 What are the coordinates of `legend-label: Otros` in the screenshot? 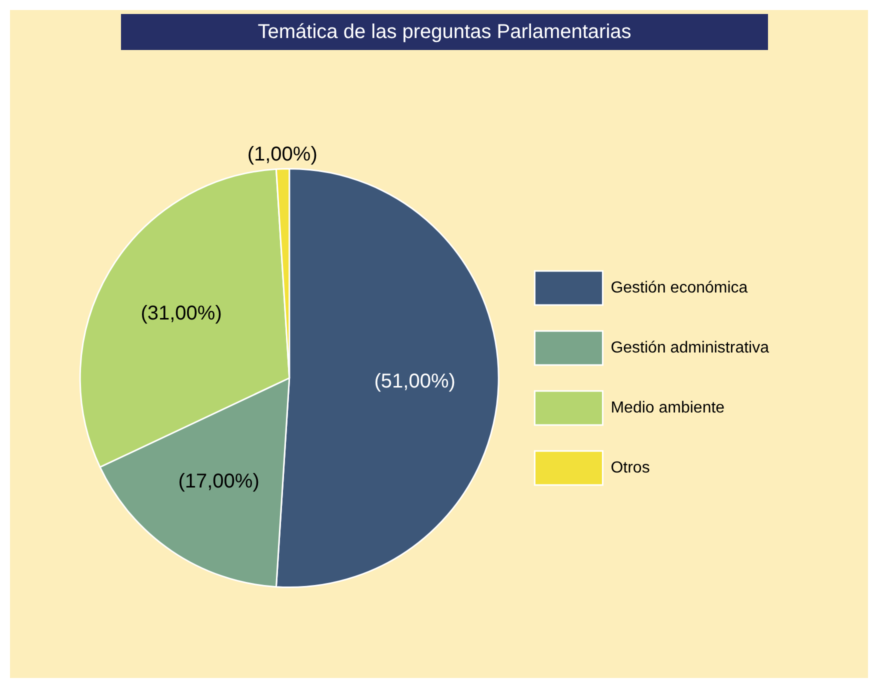 It's located at (630, 467).